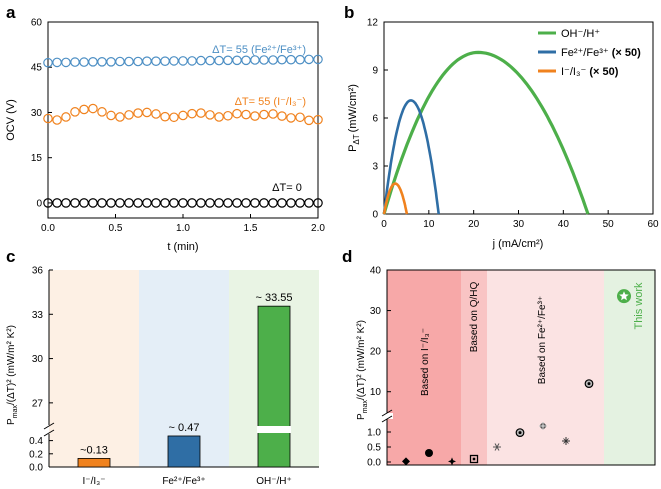 This screenshot has height=489, width=661. What do you see at coordinates (497, 447) in the screenshot?
I see `d-point-asterisk` at bounding box center [497, 447].